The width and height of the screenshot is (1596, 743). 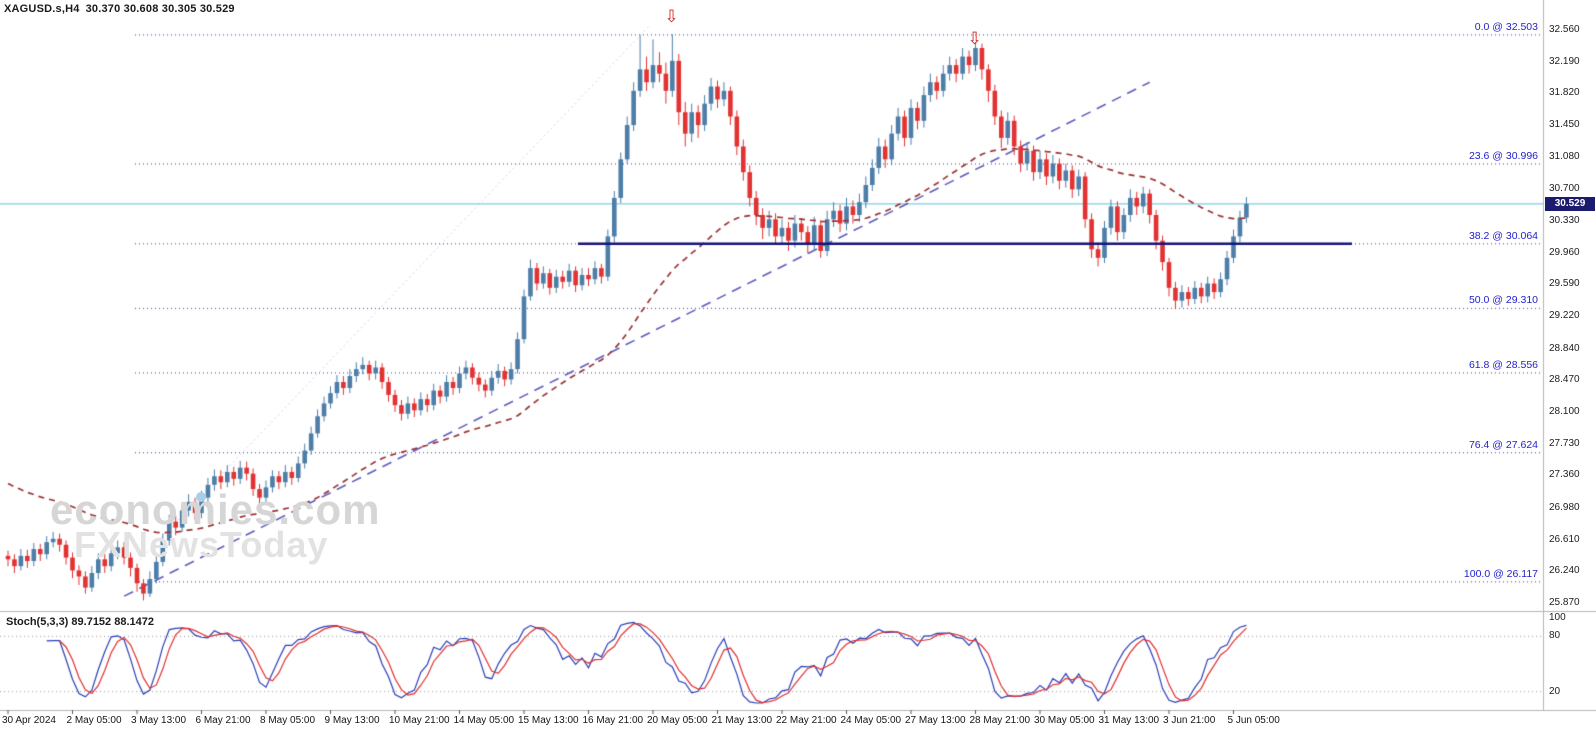 I want to click on fib-level-label: 100.0 @ 26.117, so click(x=1500, y=573).